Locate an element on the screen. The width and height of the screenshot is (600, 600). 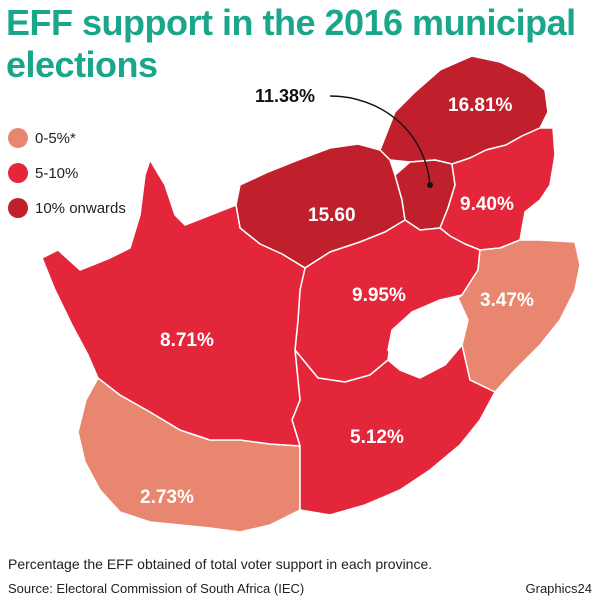
province-value-gauteng: 11.38% is located at coordinates (285, 96).